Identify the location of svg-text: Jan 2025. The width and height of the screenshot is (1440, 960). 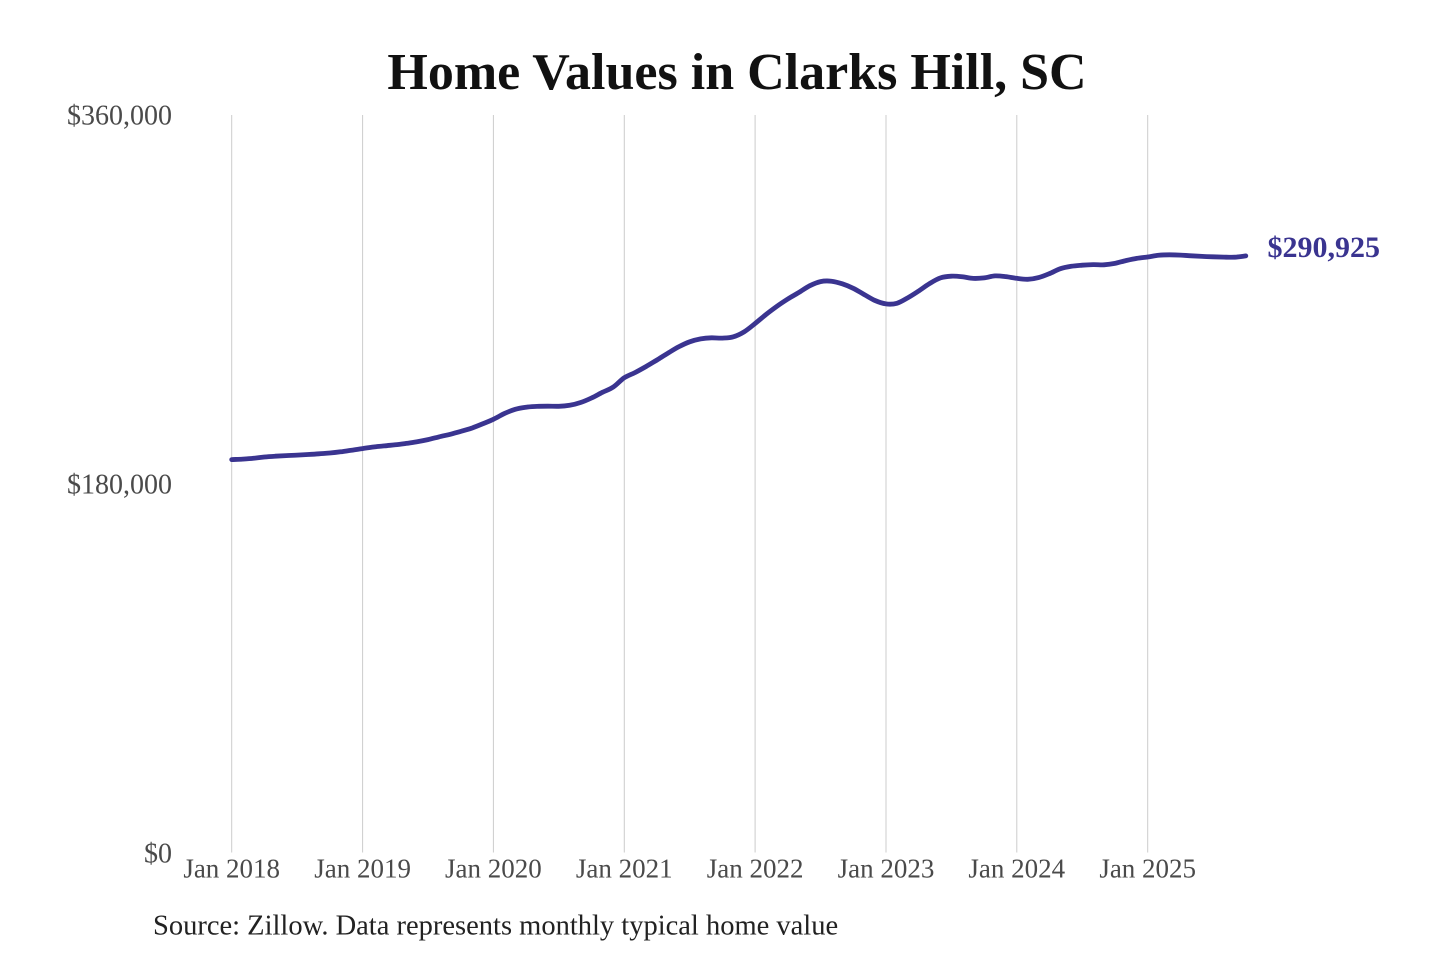
(1147, 869).